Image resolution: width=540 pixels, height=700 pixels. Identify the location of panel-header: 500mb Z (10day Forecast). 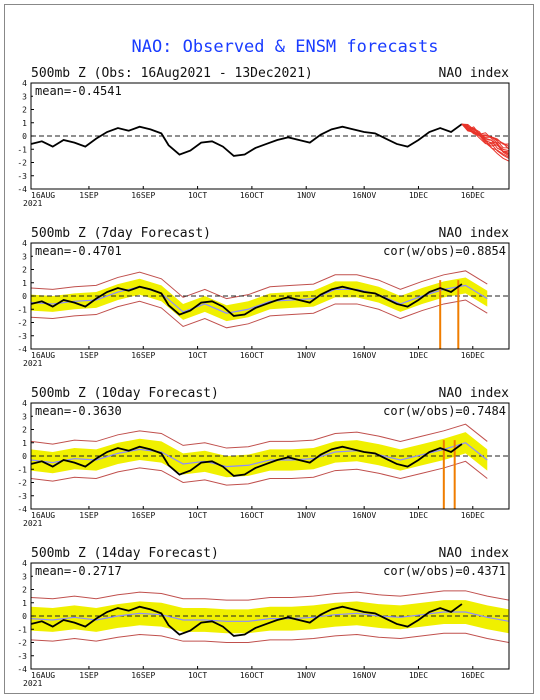
(125, 393).